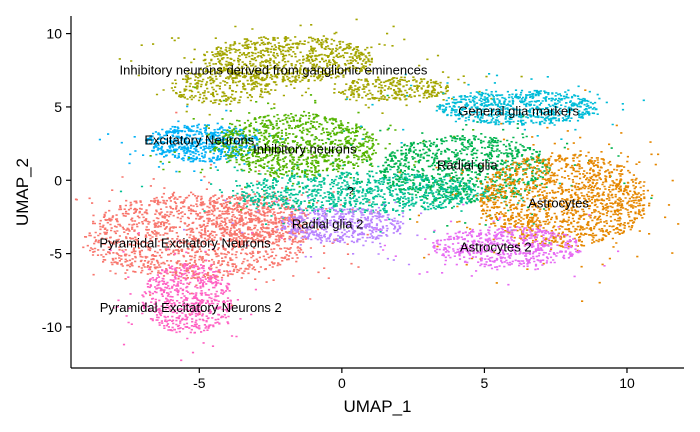 The height and width of the screenshot is (432, 700). Describe the element at coordinates (342, 383) in the screenshot. I see `x-tick-label: 0` at that location.